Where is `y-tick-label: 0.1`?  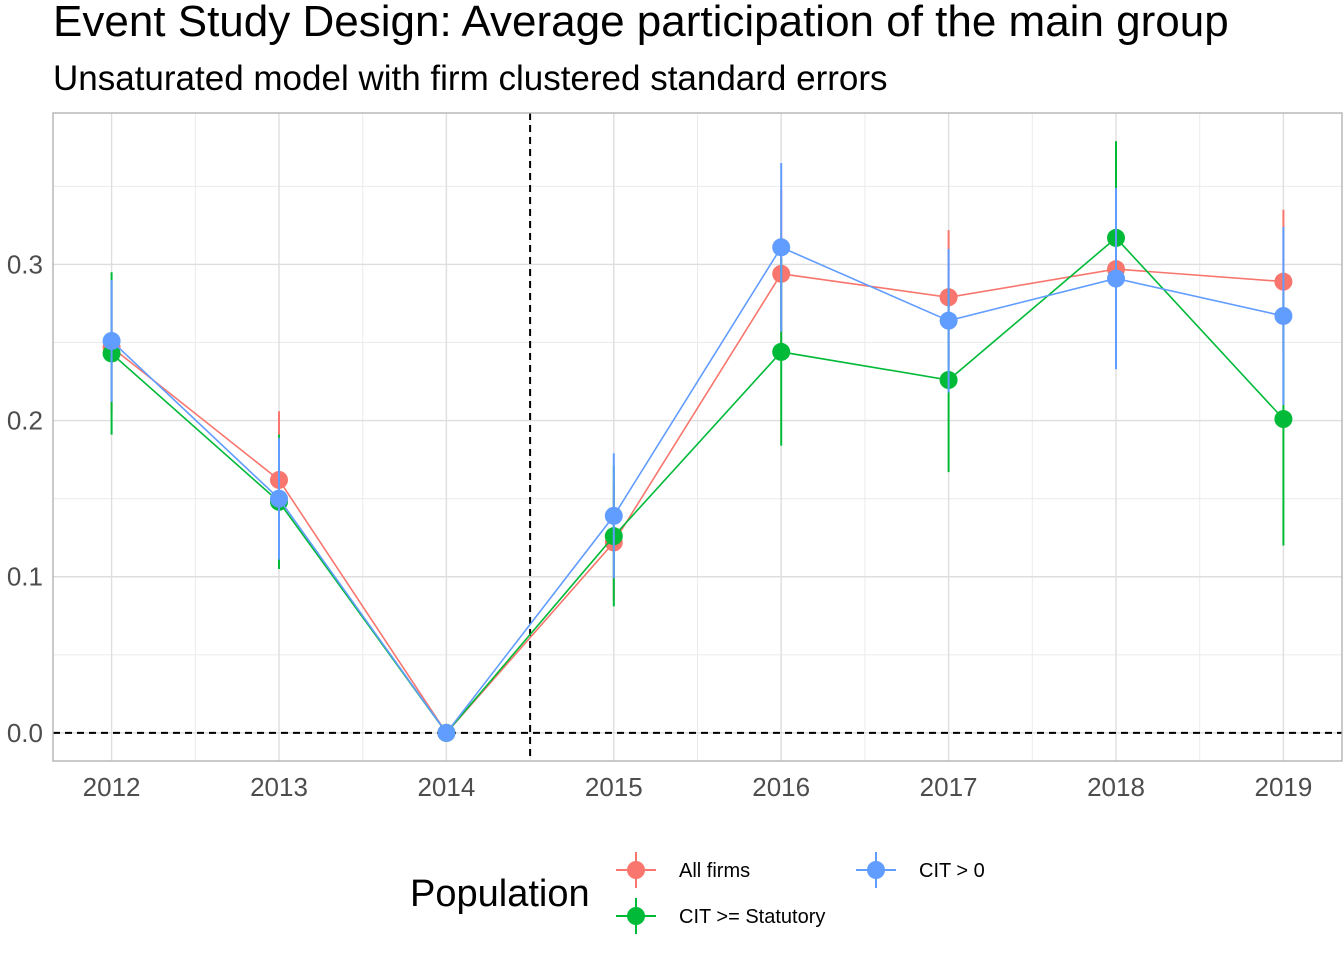 y-tick-label: 0.1 is located at coordinates (25, 577).